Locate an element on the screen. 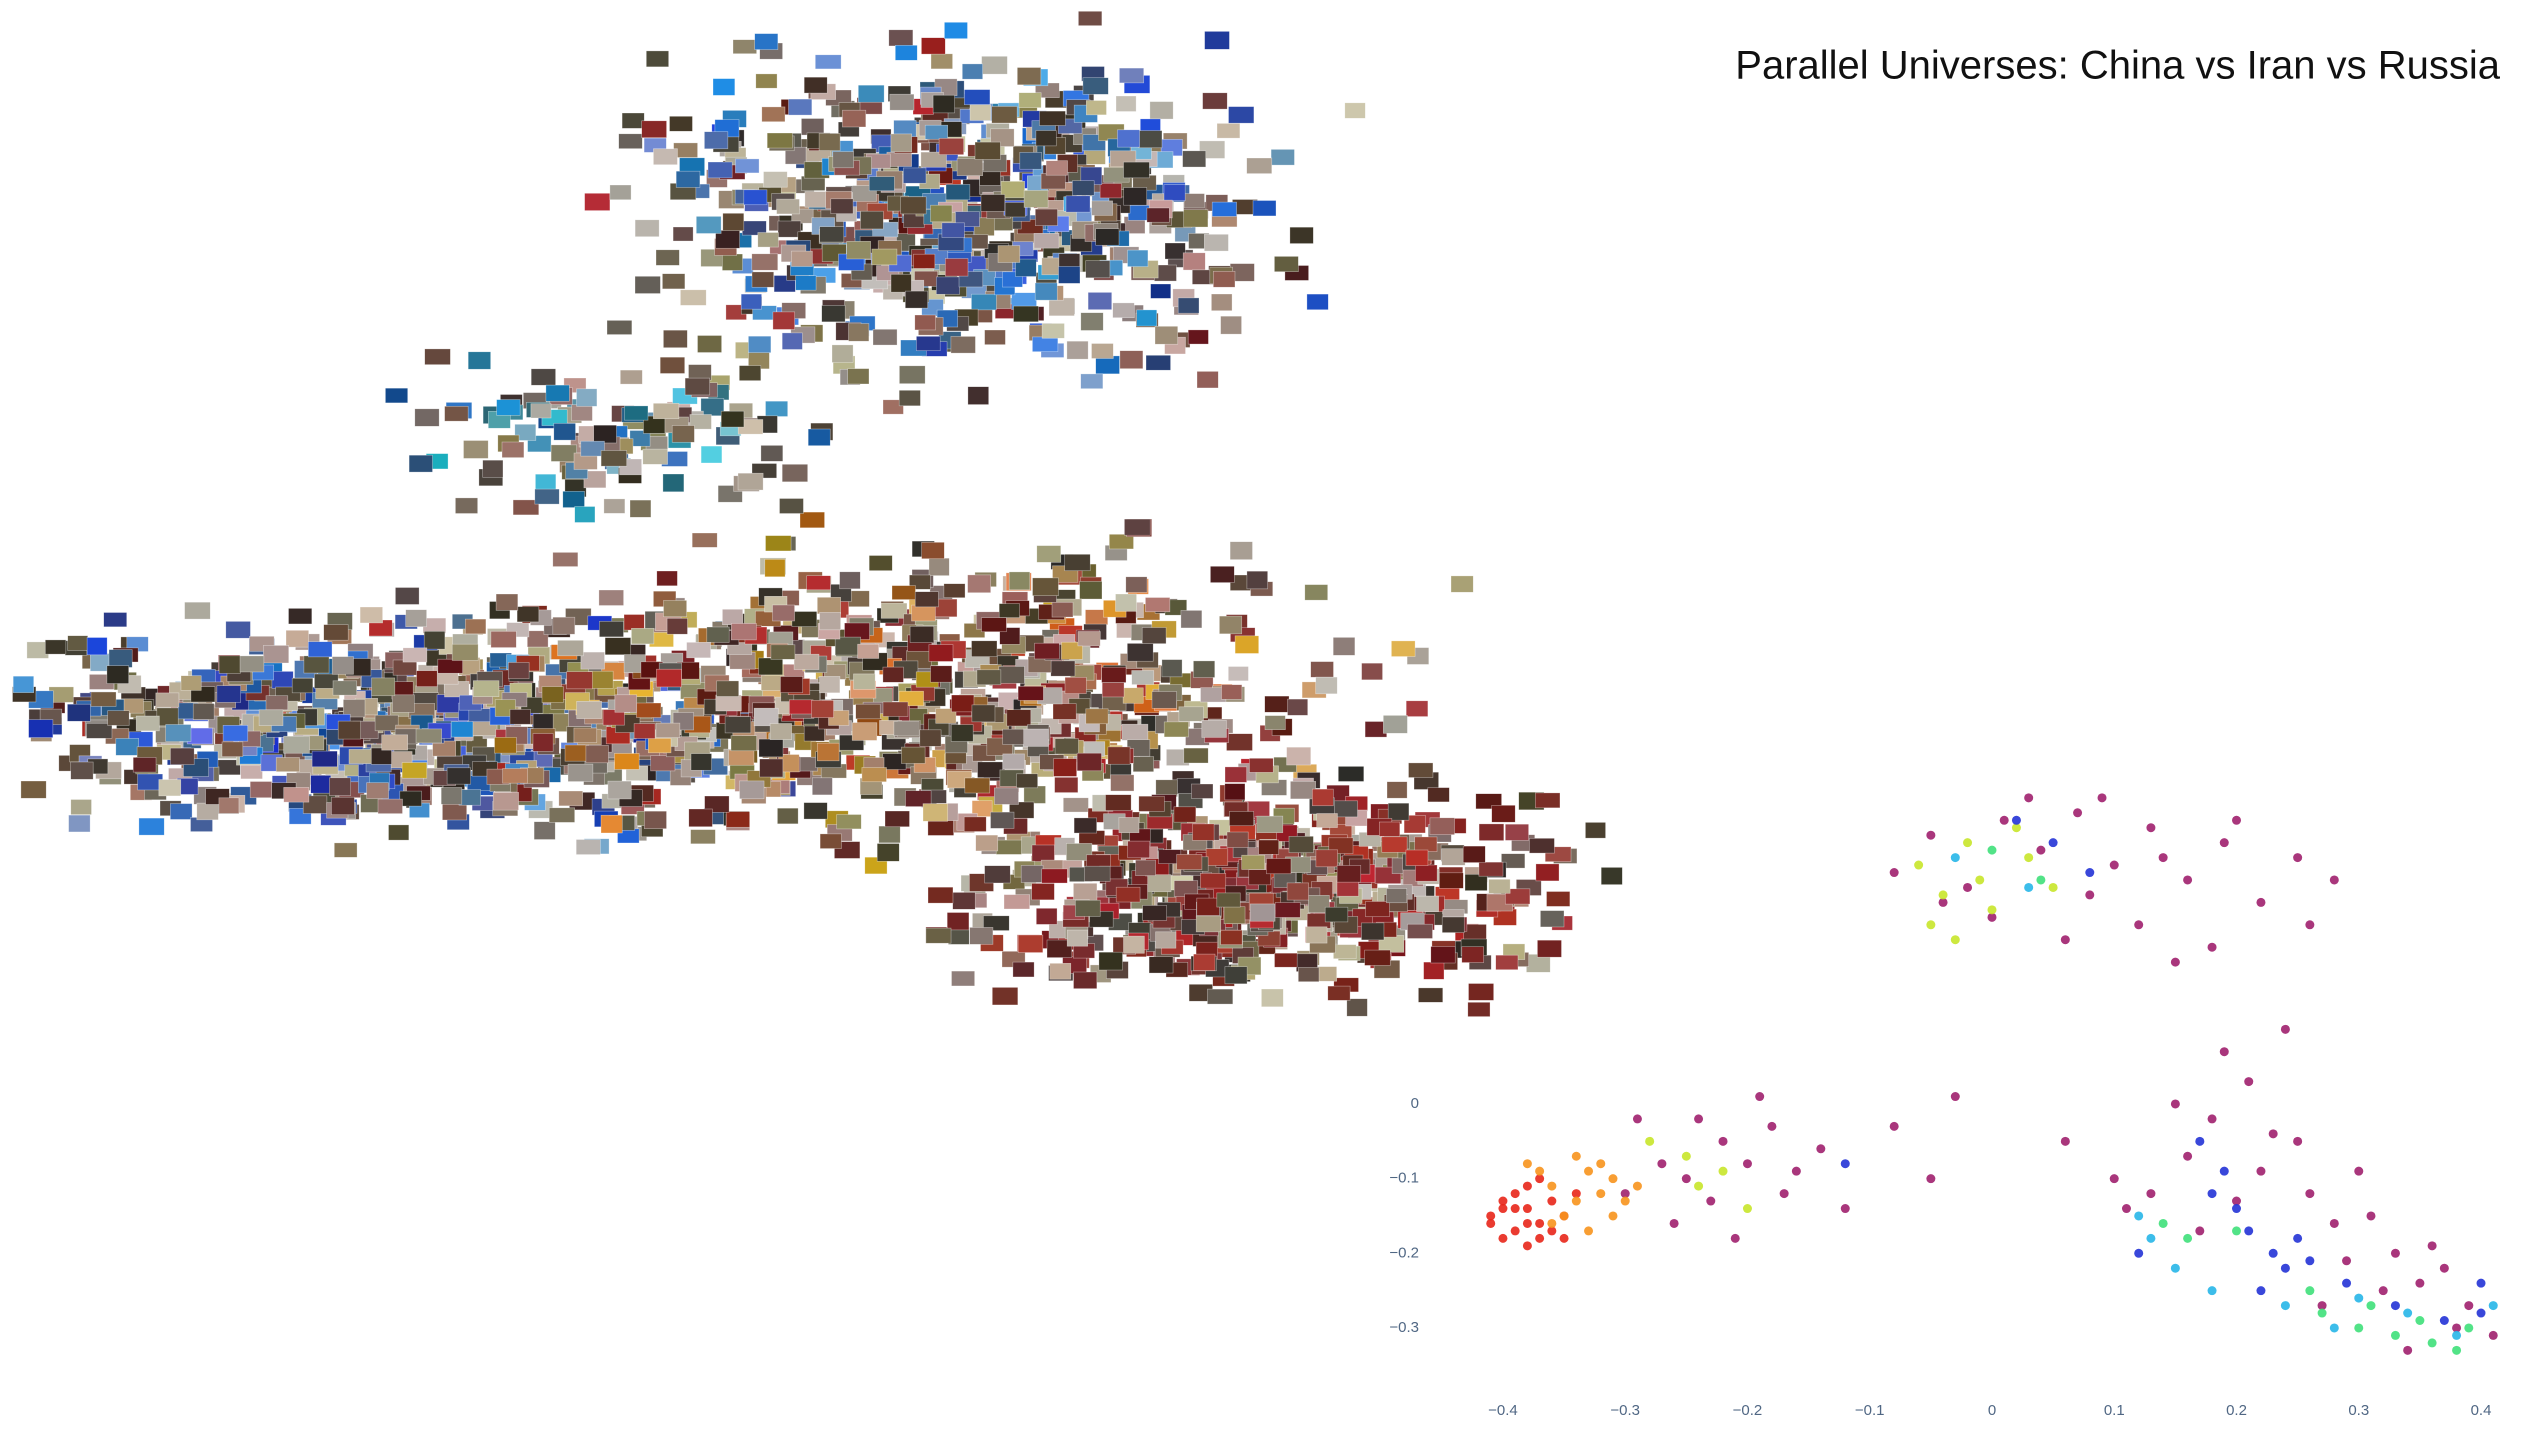 This screenshot has width=2534, height=1430. x-tick-label: 0.2 is located at coordinates (2236, 1410).